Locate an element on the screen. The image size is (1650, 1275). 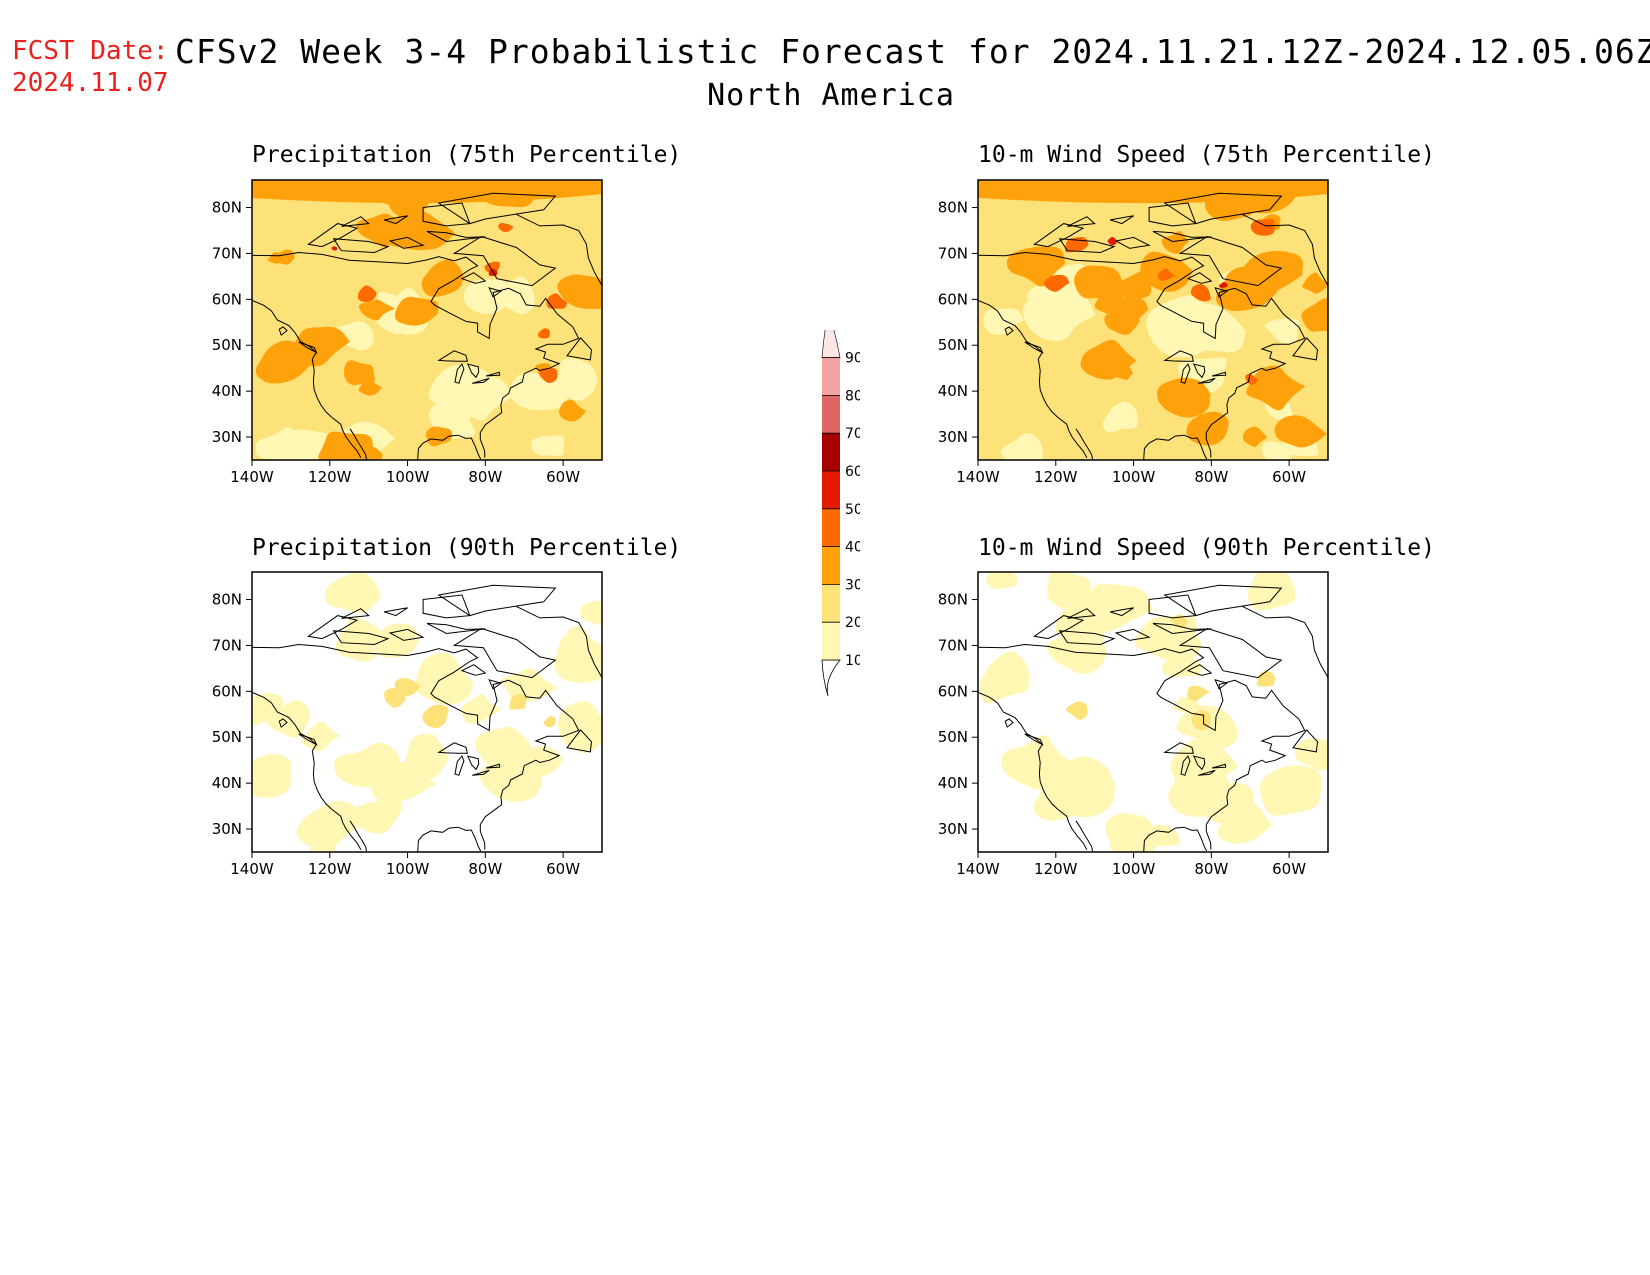
panel-title-wind-90: 10-m Wind Speed (90th Percentile) is located at coordinates (1206, 548).